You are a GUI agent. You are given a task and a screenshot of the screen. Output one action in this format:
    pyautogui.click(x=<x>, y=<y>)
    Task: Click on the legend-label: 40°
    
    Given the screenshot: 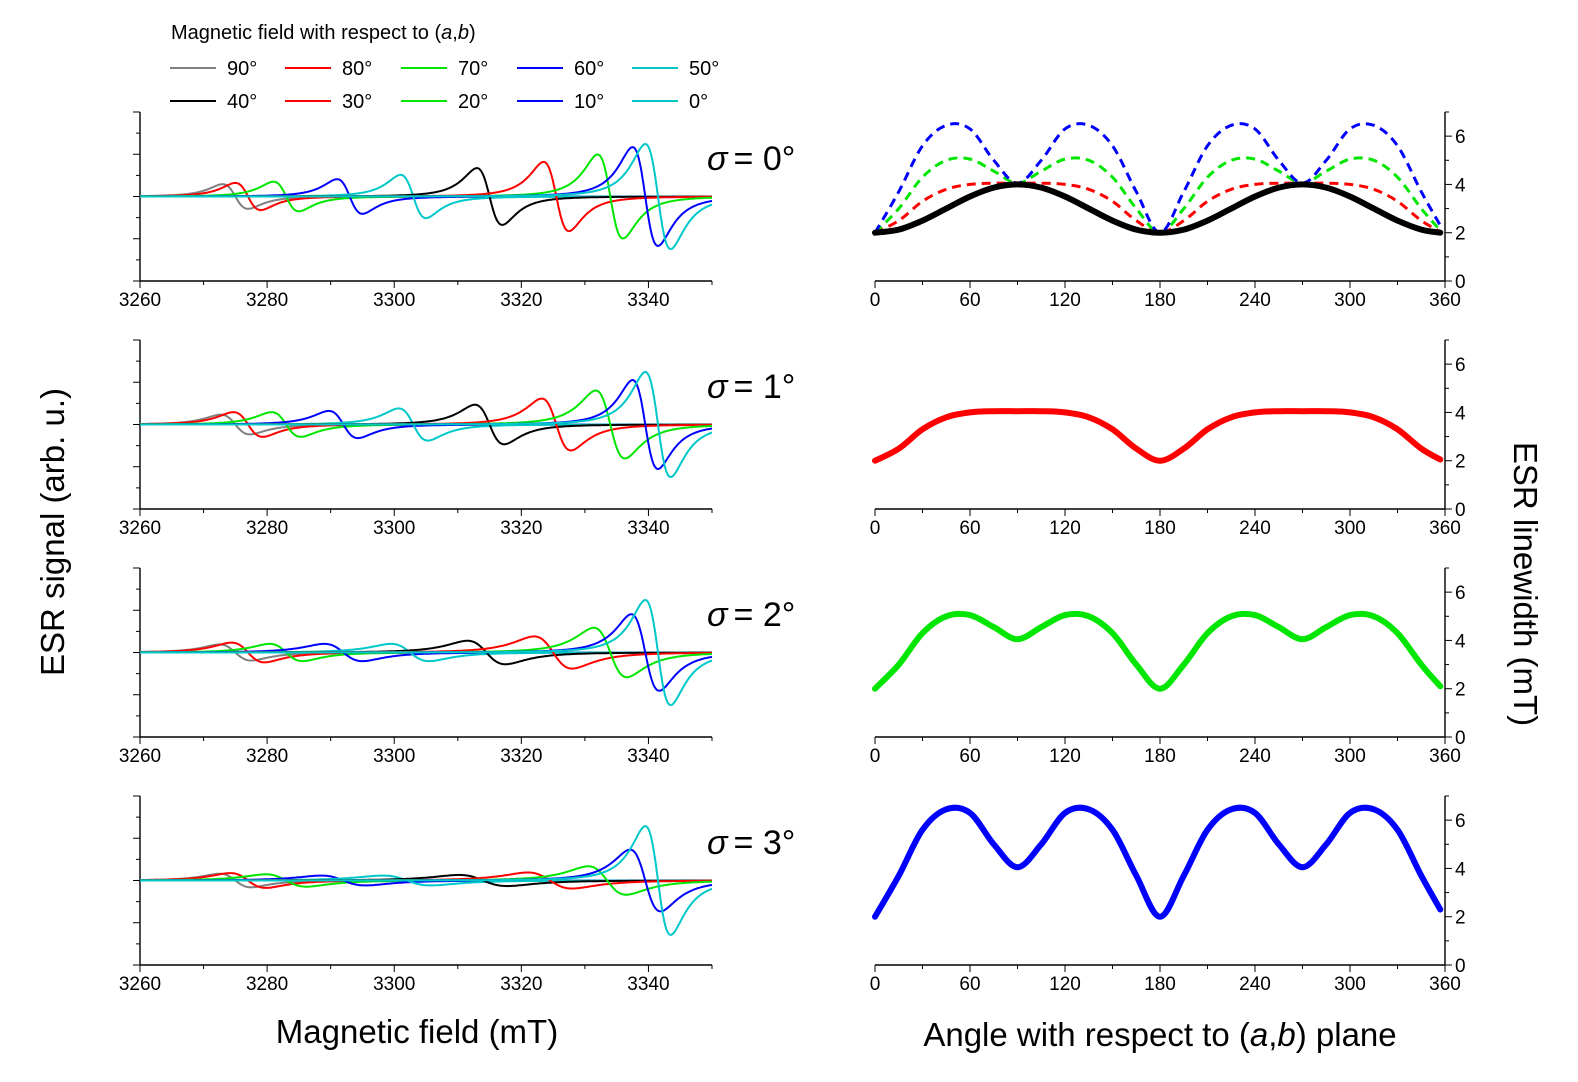 What is the action you would take?
    pyautogui.click(x=242, y=102)
    